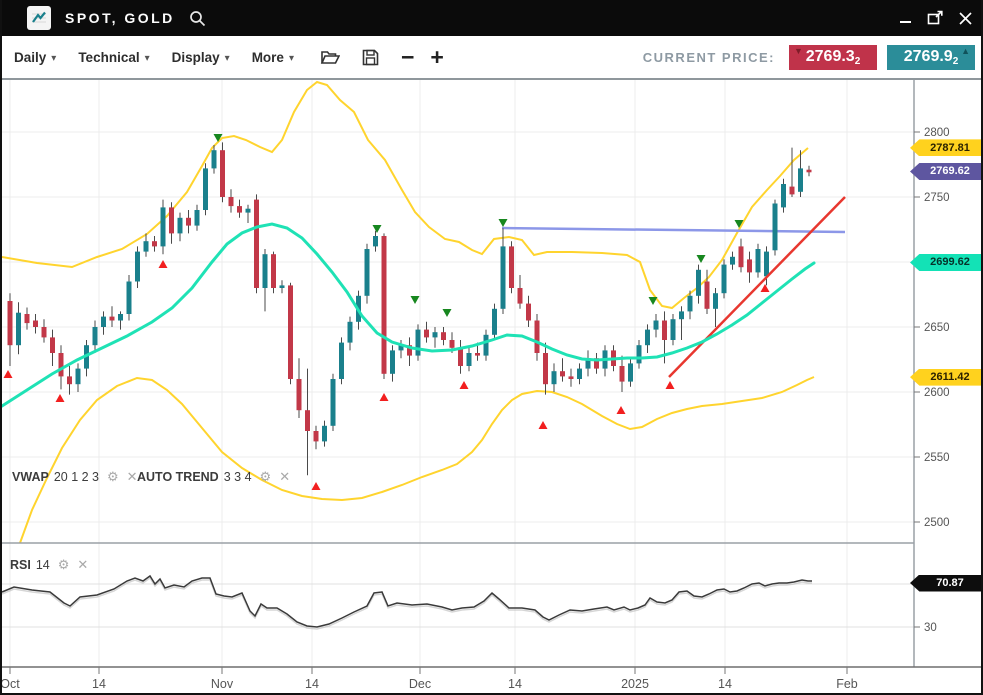 The width and height of the screenshot is (983, 695). Describe the element at coordinates (200, 57) in the screenshot. I see `menu-display: Display ▾` at that location.